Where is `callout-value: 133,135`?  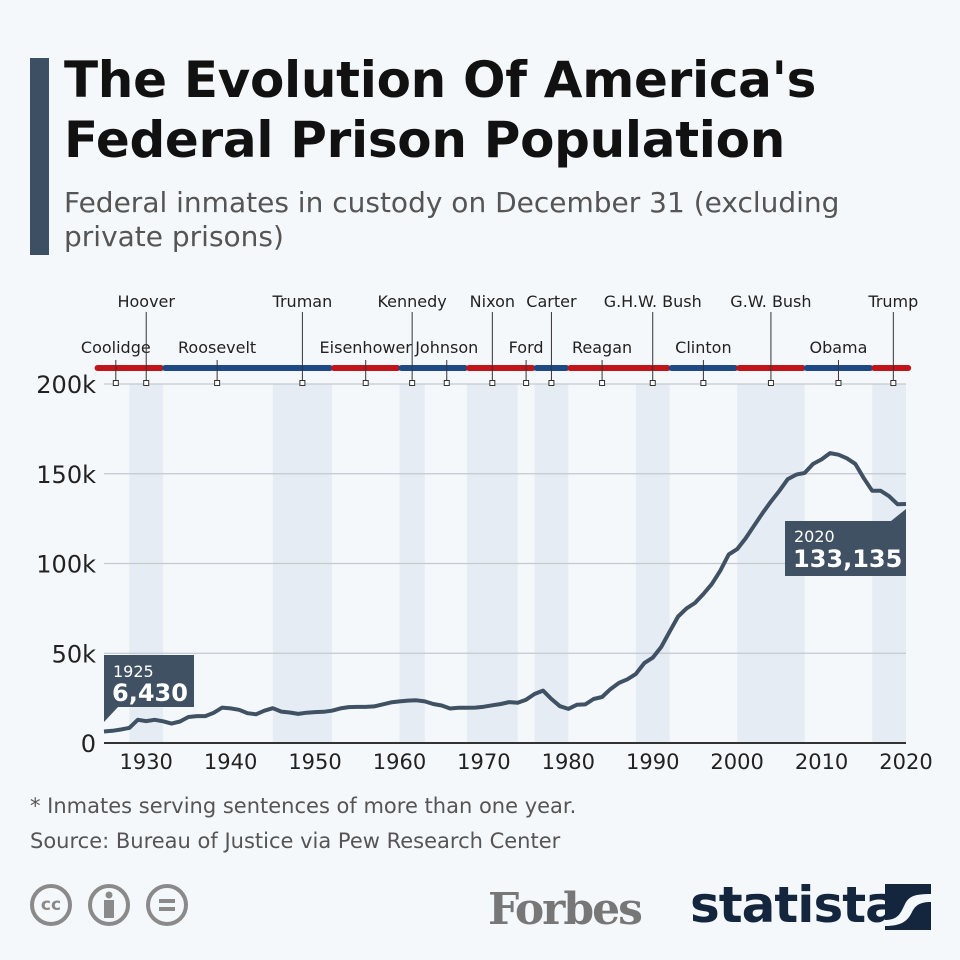
callout-value: 133,135 is located at coordinates (847, 559).